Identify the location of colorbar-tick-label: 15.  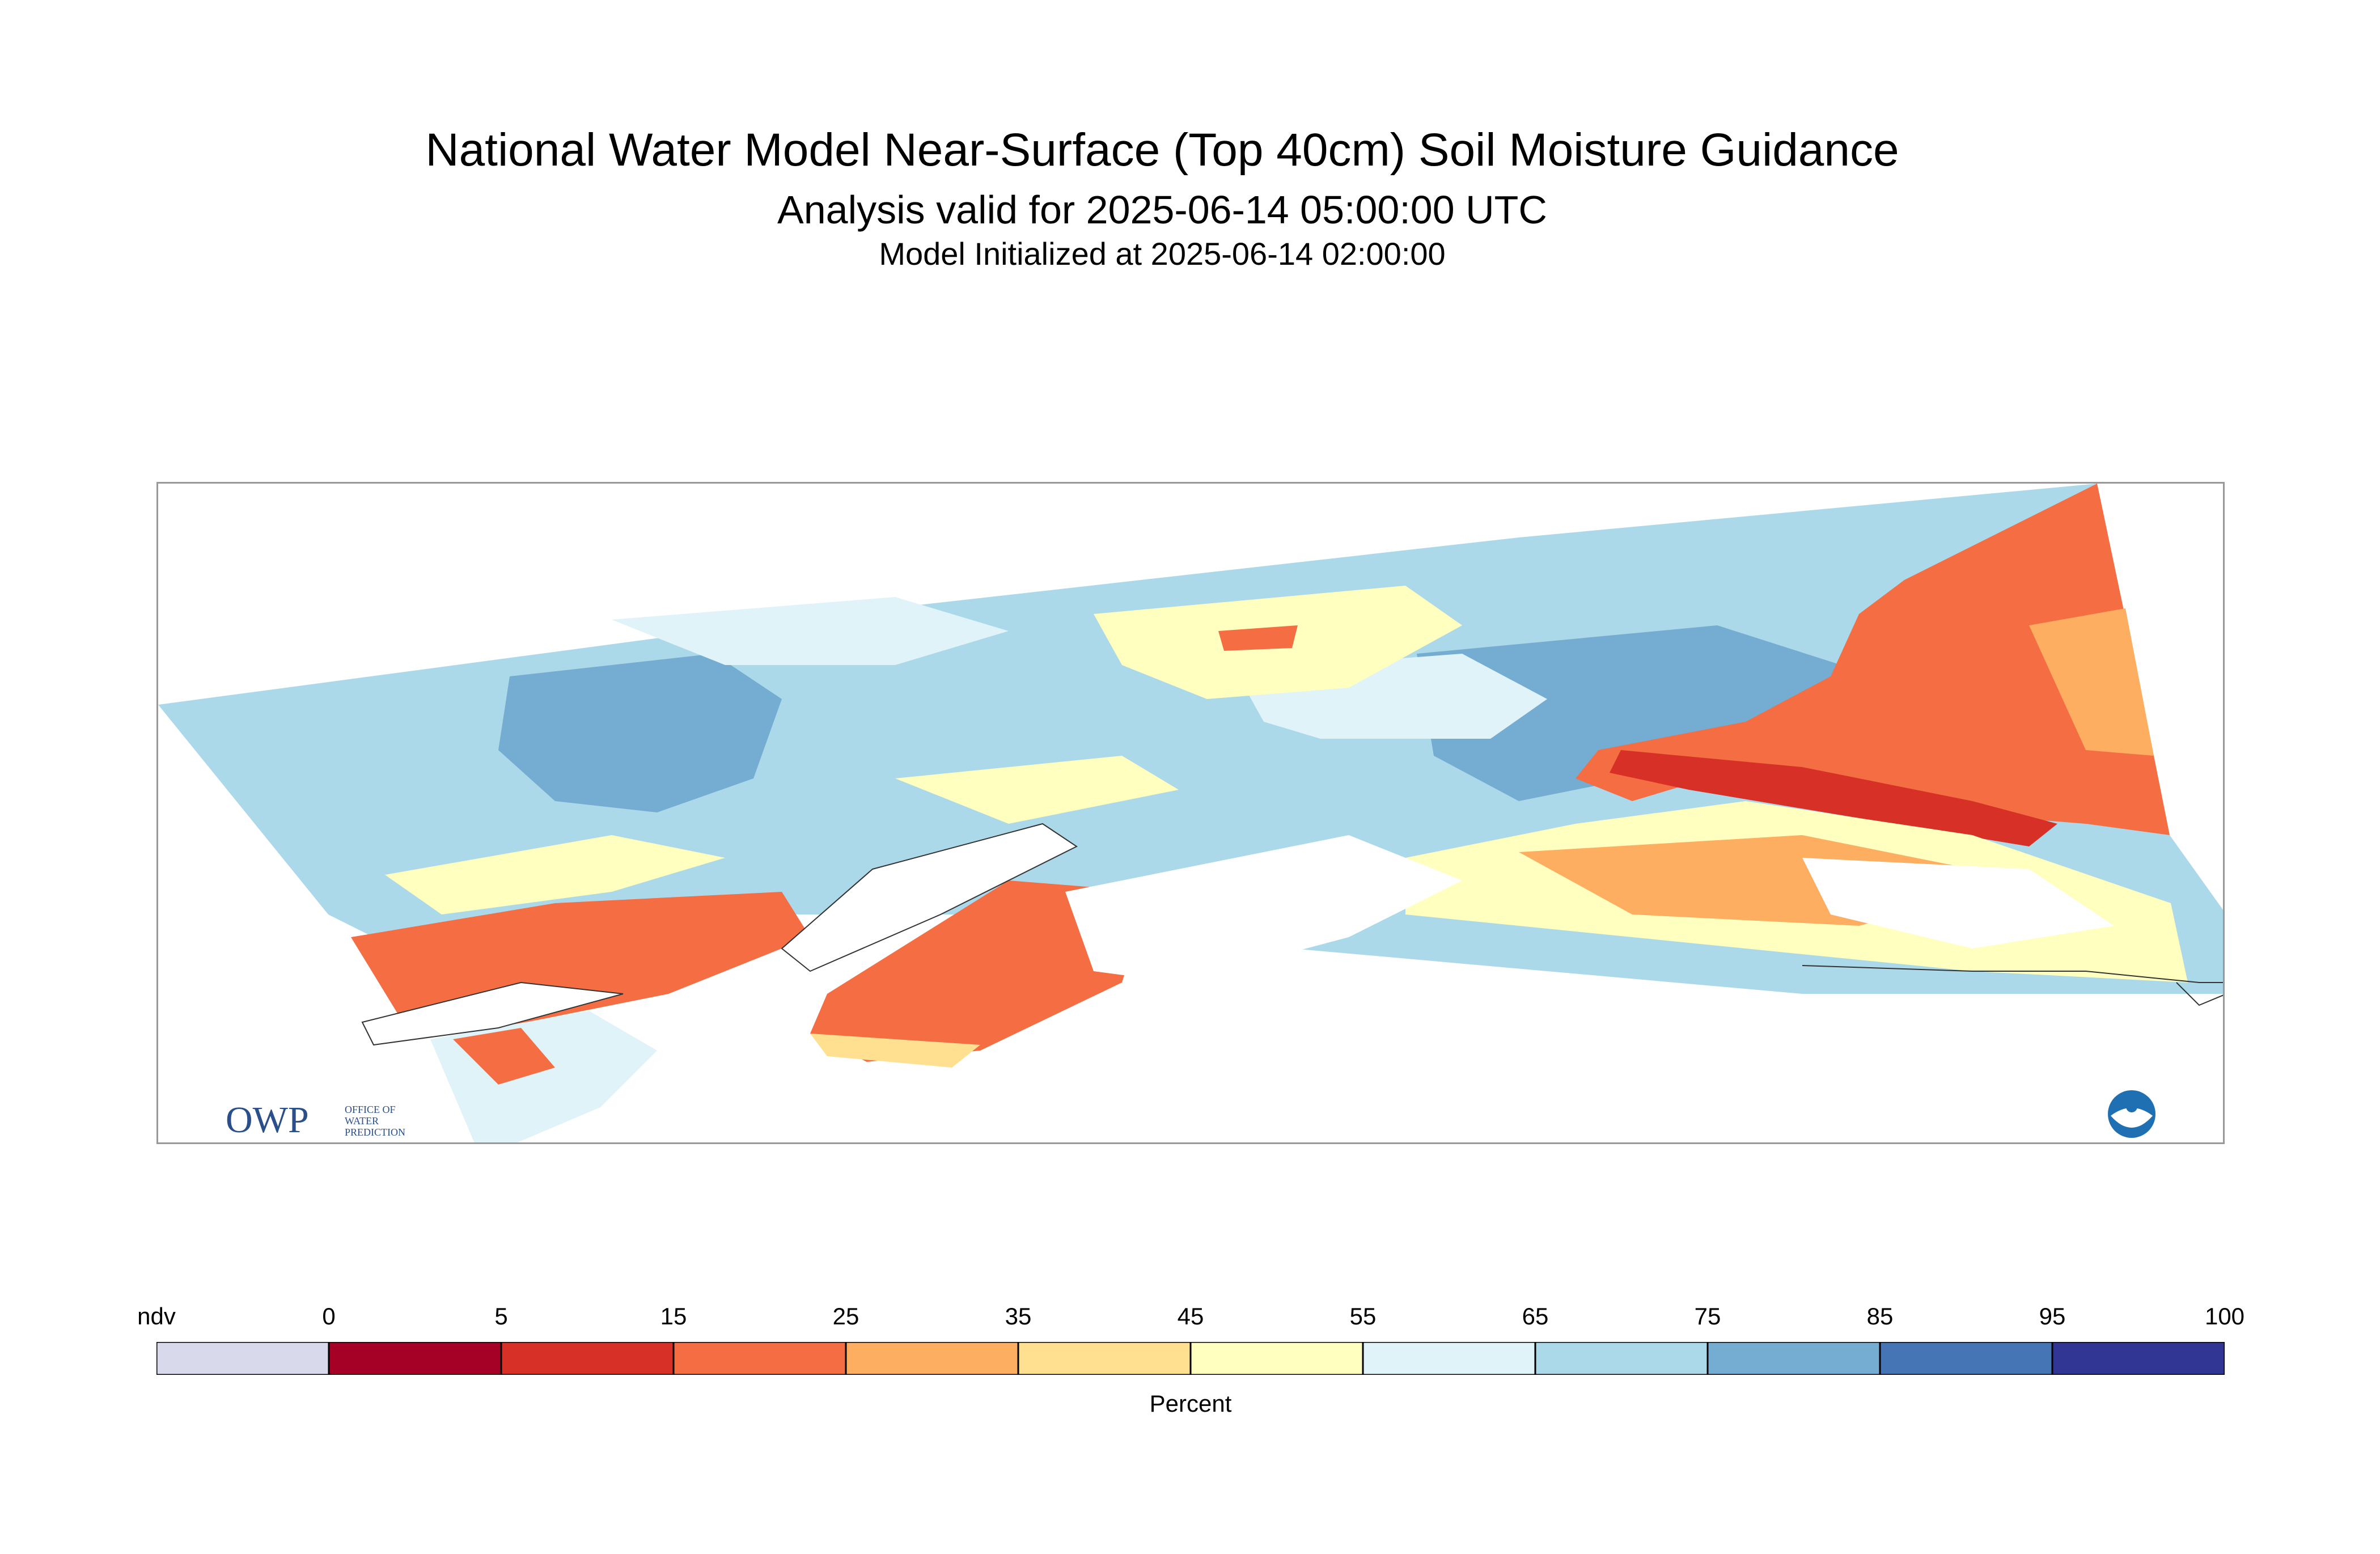
(673, 1316).